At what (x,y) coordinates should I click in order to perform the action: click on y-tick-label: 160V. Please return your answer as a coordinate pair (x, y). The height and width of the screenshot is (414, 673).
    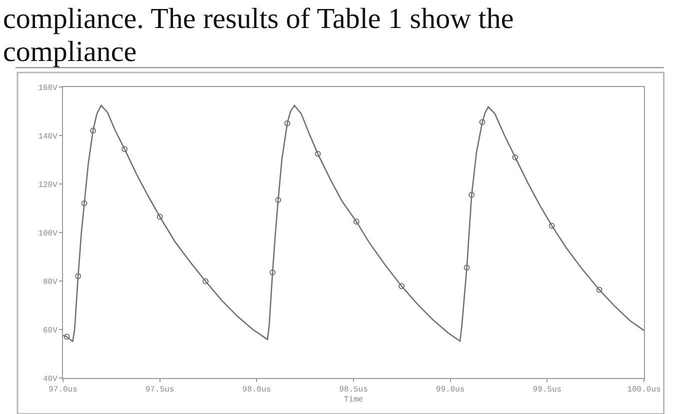
    Looking at the image, I should click on (48, 88).